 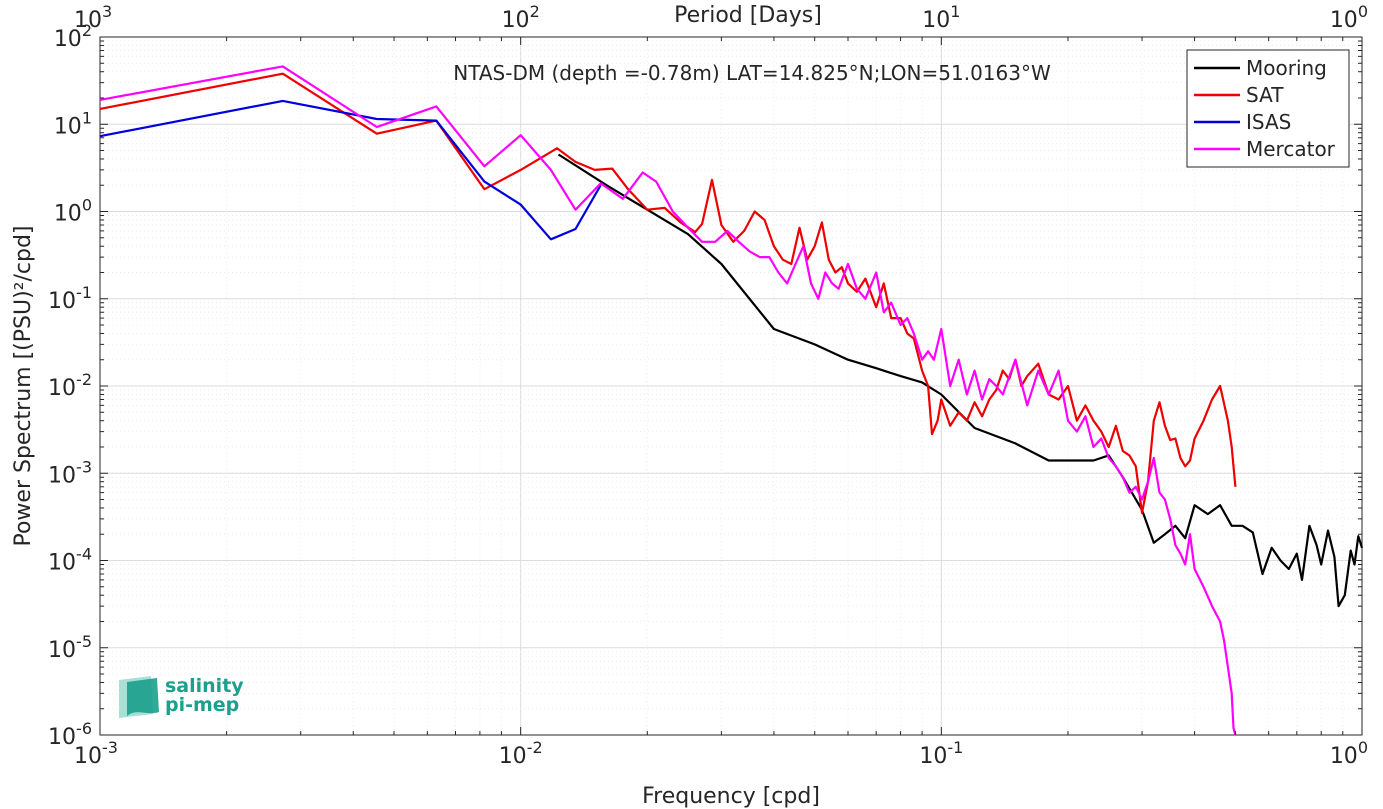 I want to click on legend-box, so click(x=1268, y=108).